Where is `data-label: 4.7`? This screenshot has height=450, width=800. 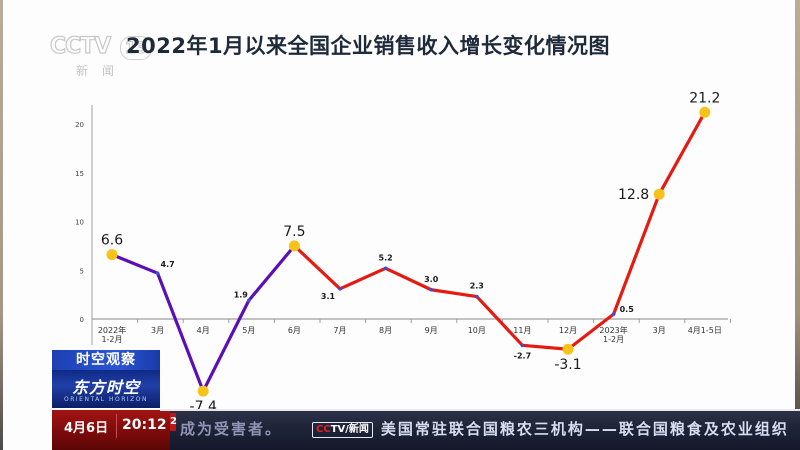
data-label: 4.7 is located at coordinates (168, 264).